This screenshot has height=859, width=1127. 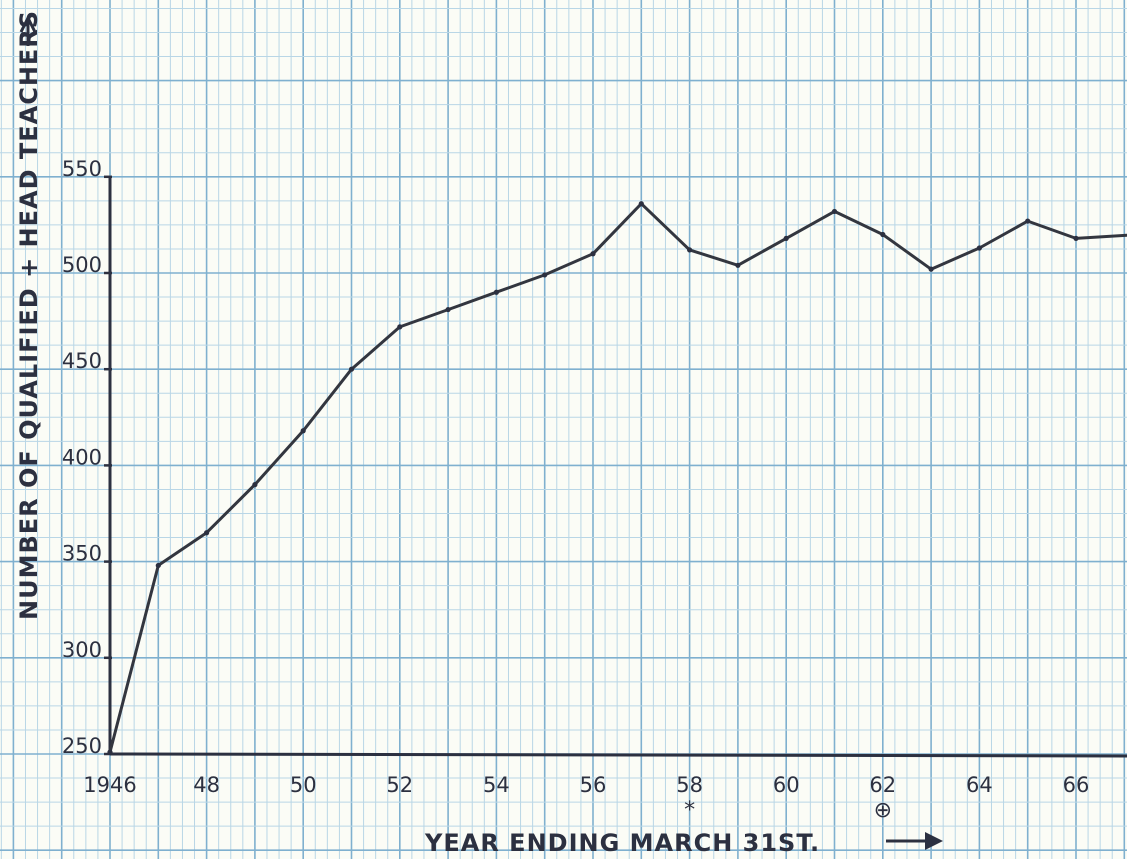 I want to click on x-tick-label: 64, so click(x=979, y=785).